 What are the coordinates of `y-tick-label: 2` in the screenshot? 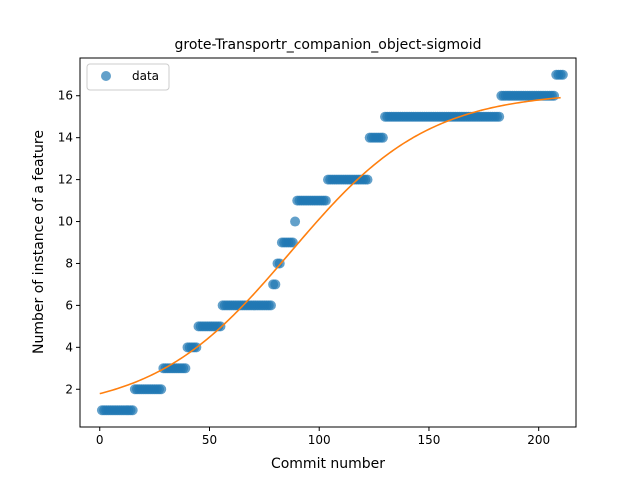 It's located at (69, 389).